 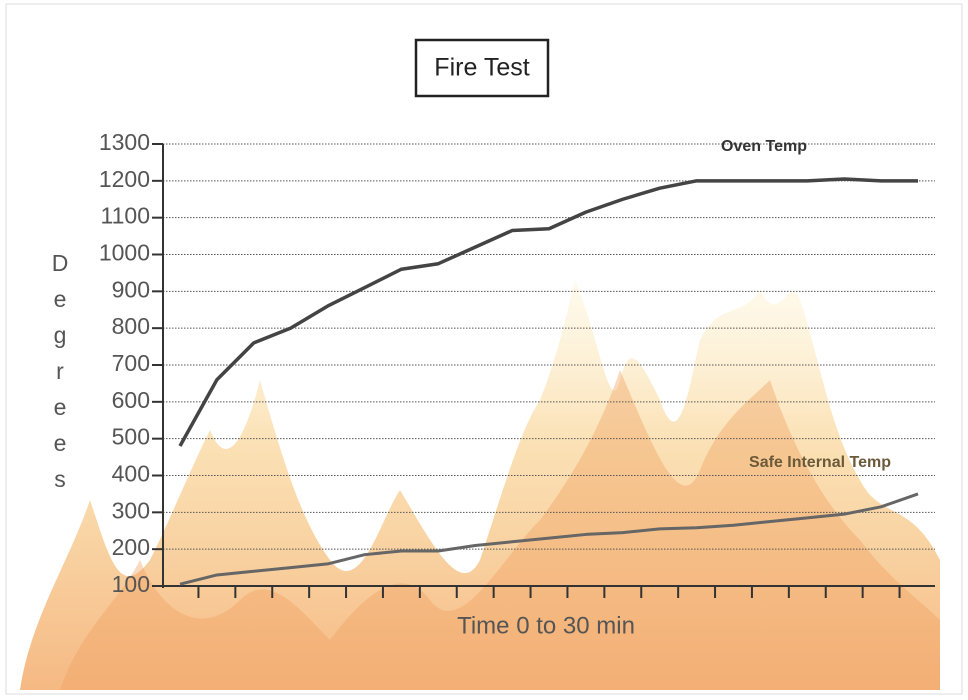 I want to click on chart-title: Fire Test, so click(x=481, y=68).